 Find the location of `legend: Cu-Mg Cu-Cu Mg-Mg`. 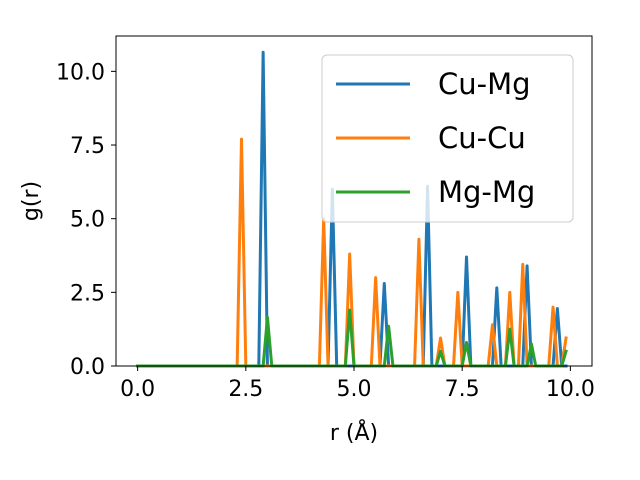

legend: Cu-Mg Cu-Cu Mg-Mg is located at coordinates (447, 138).